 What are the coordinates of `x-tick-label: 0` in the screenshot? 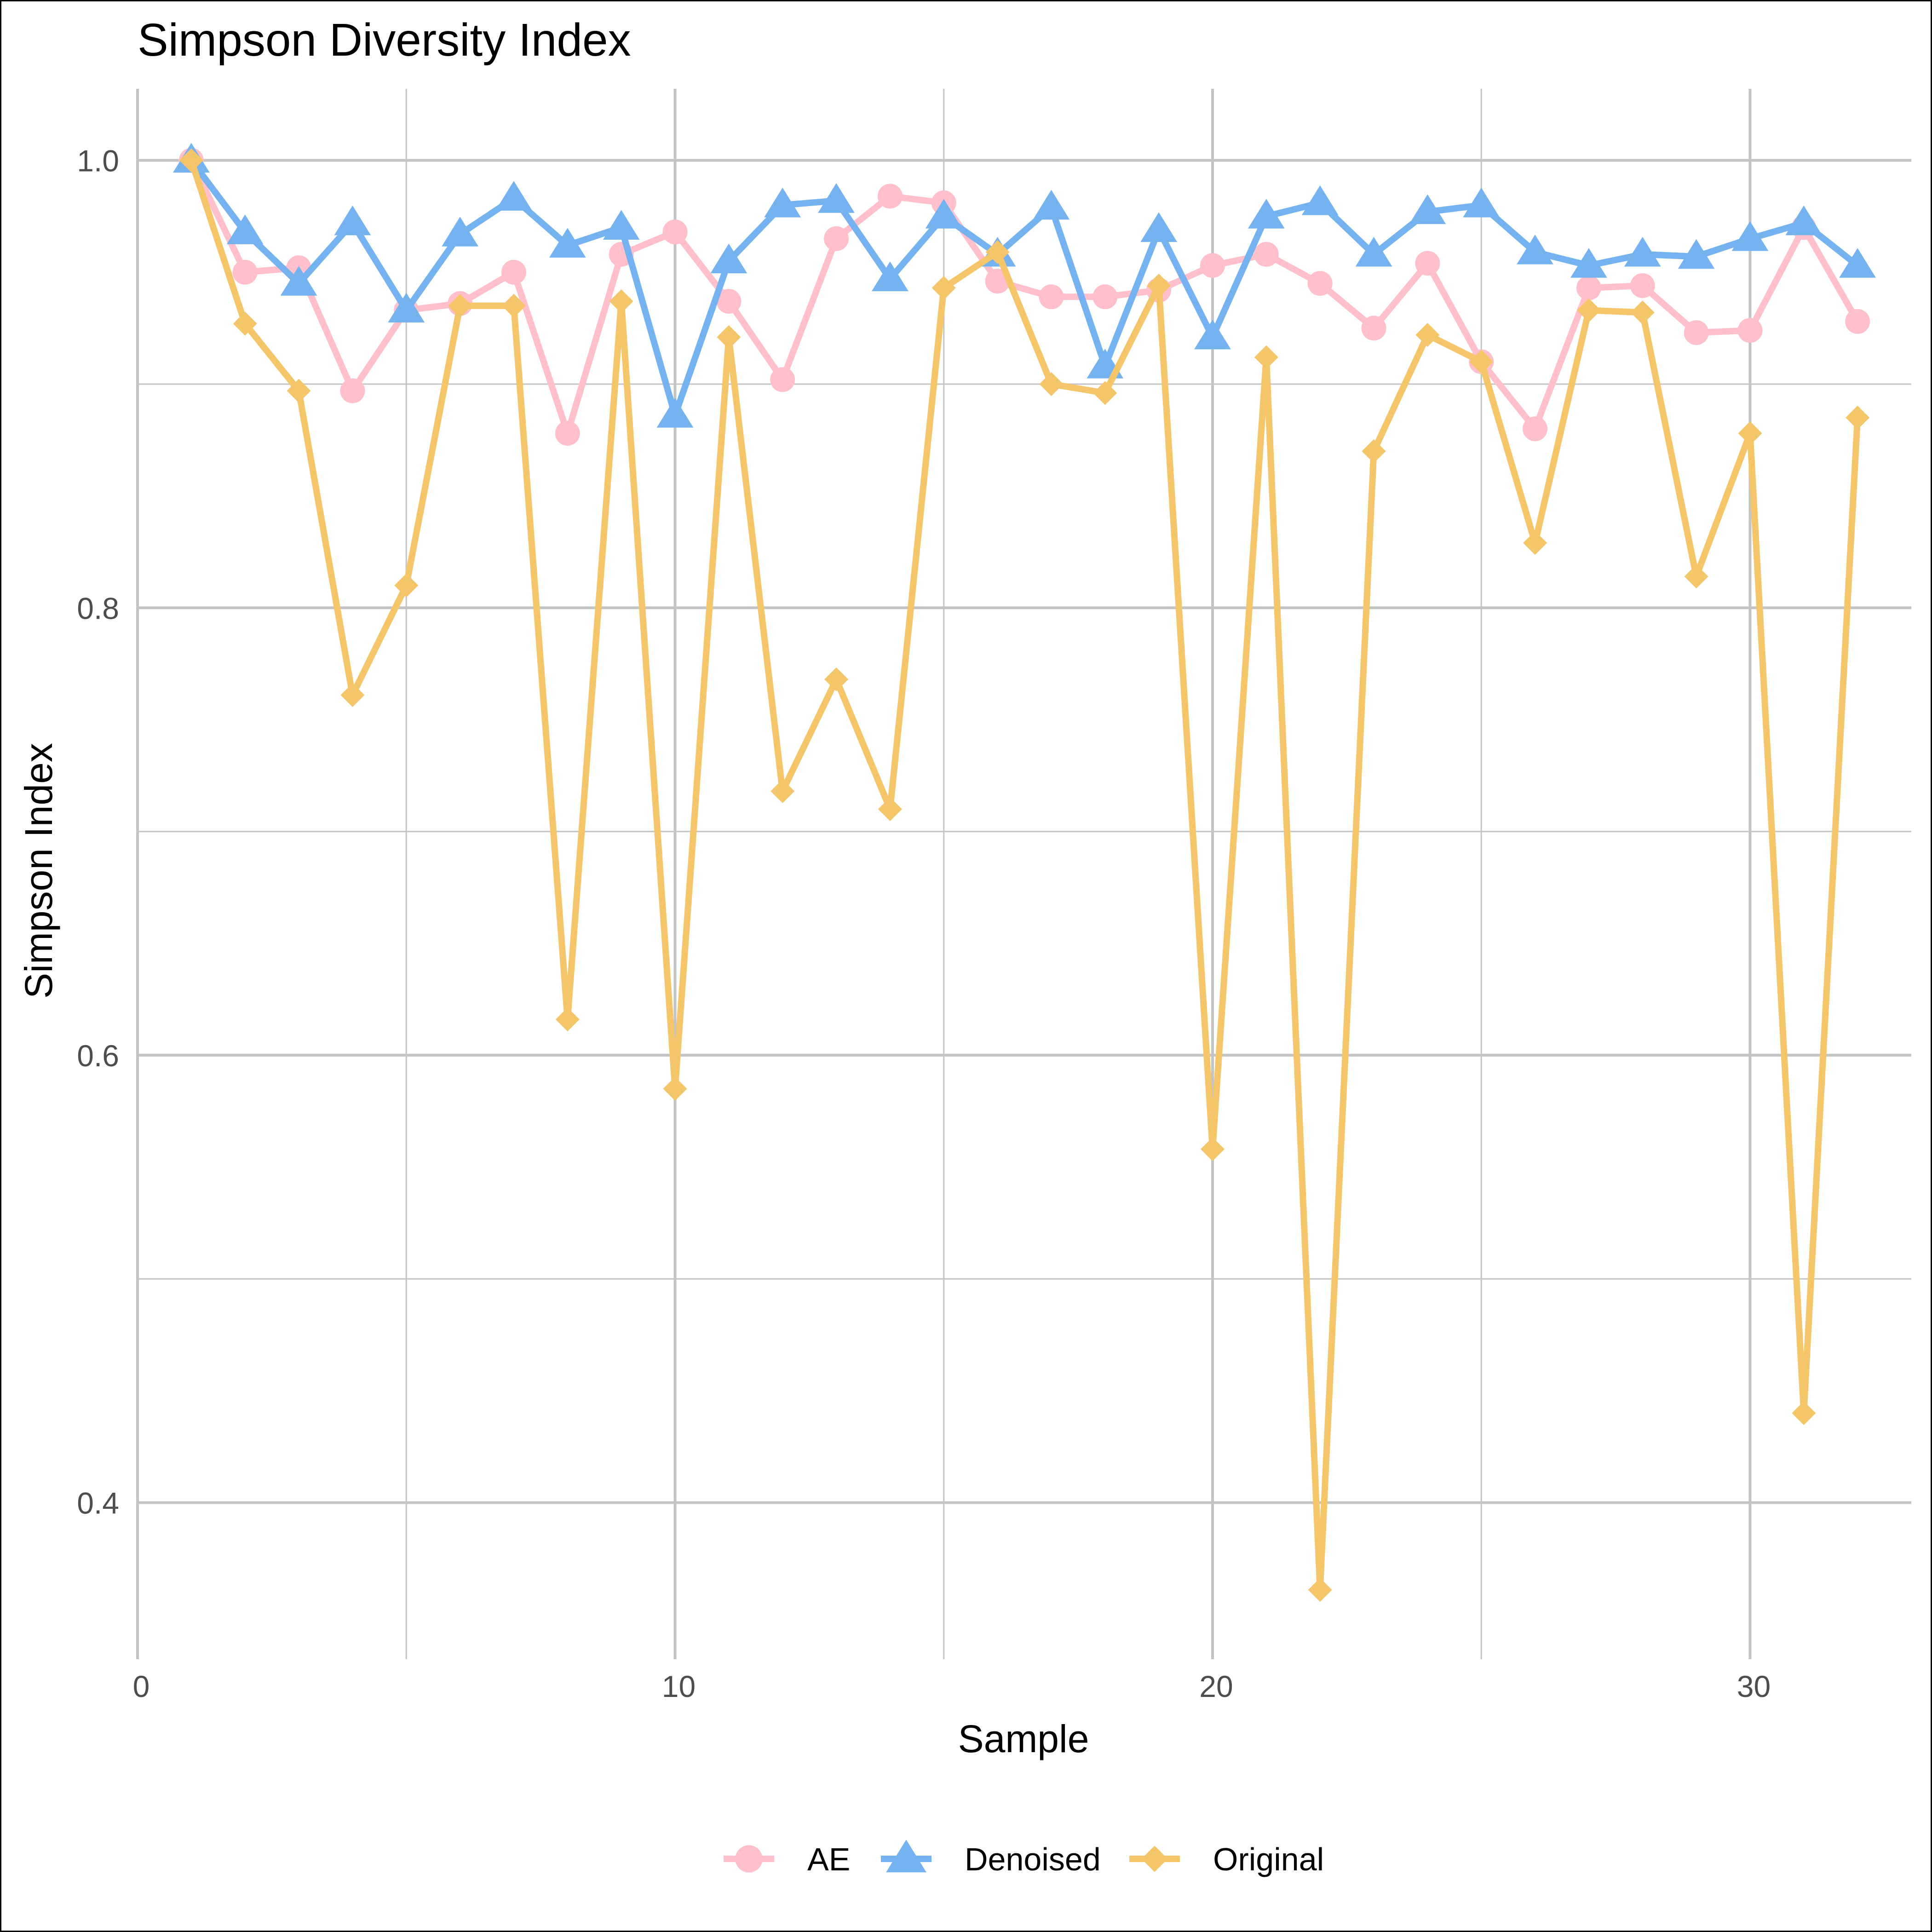 It's located at (141, 1686).